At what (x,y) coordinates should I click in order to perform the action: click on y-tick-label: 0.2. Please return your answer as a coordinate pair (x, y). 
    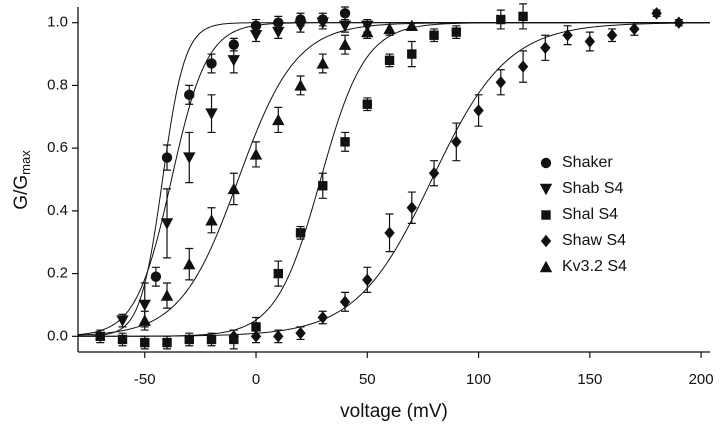
    Looking at the image, I should click on (57, 273).